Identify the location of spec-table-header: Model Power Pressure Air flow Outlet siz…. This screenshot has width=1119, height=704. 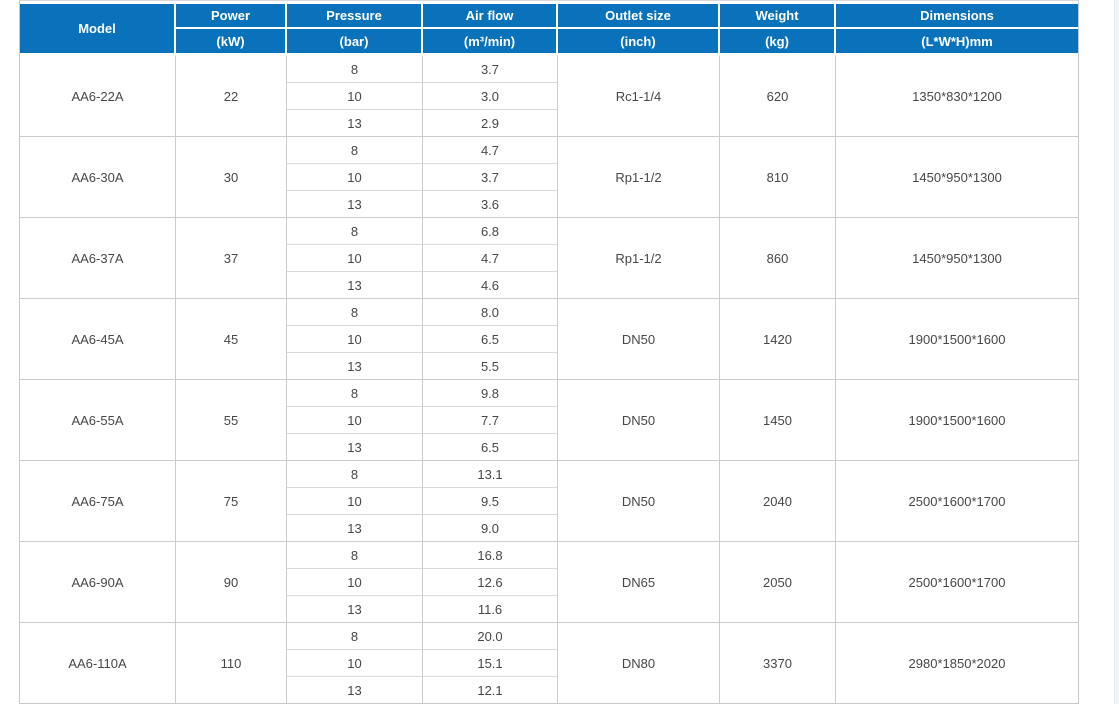
(549, 29).